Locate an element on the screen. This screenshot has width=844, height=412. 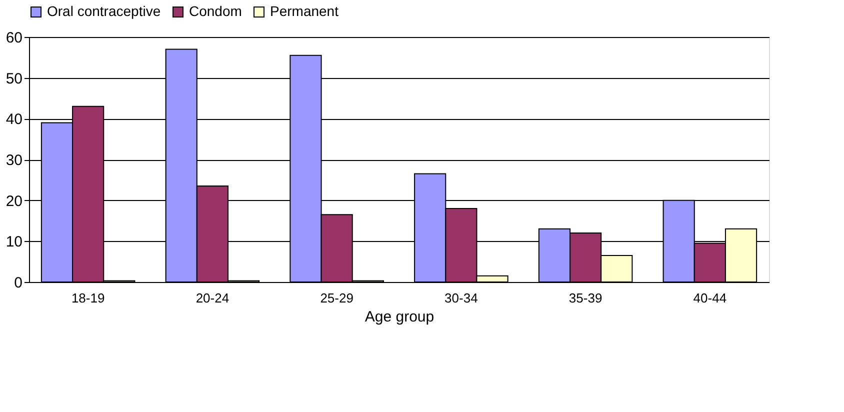
x-axis-title: Age group is located at coordinates (399, 317).